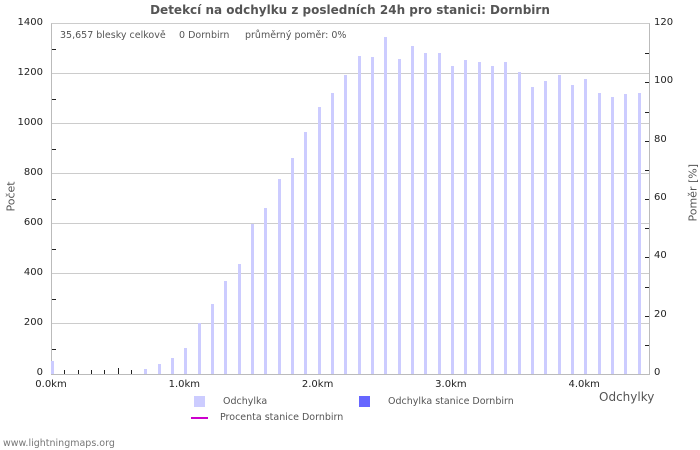 The height and width of the screenshot is (450, 700). Describe the element at coordinates (664, 81) in the screenshot. I see `y-tick-label-right: 100` at that location.